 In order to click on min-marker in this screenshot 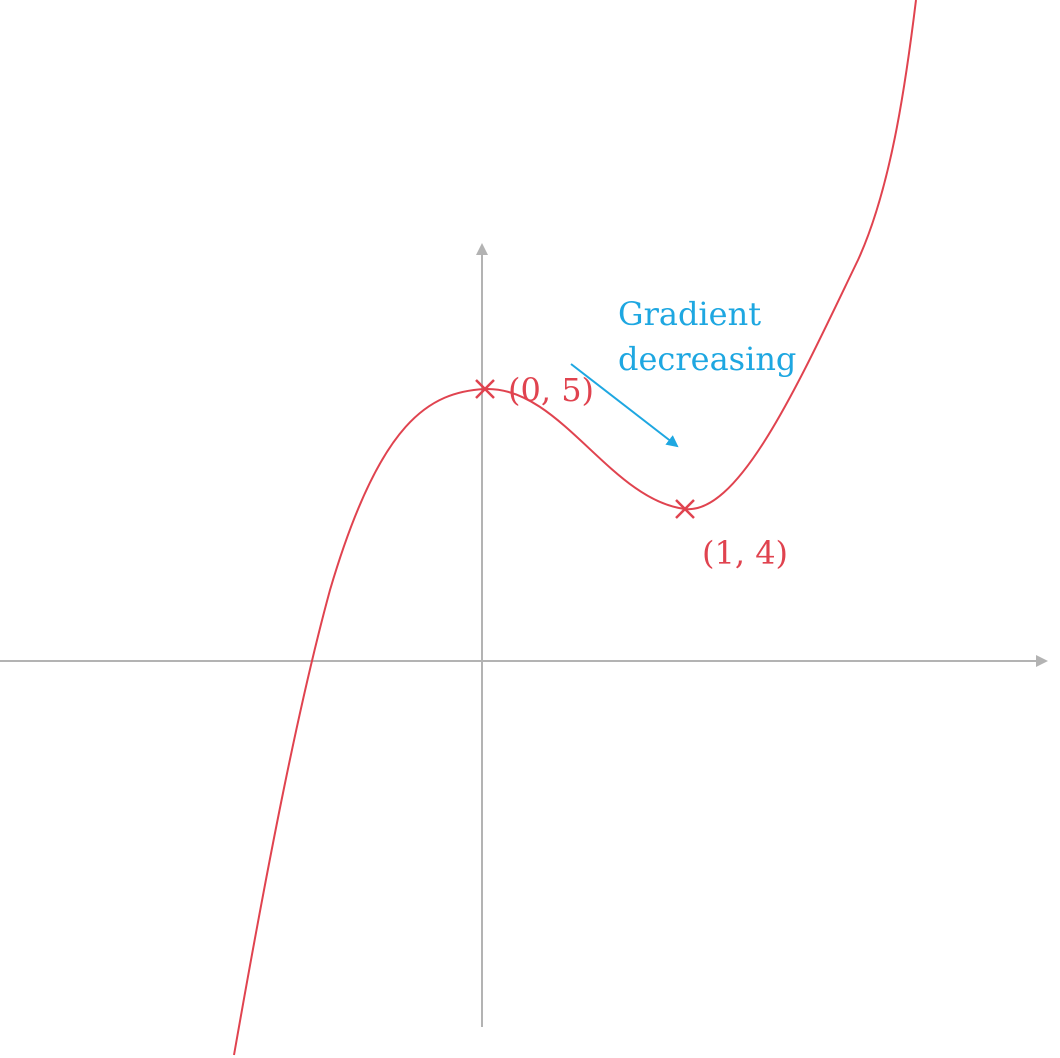, I will do `click(685, 509)`.